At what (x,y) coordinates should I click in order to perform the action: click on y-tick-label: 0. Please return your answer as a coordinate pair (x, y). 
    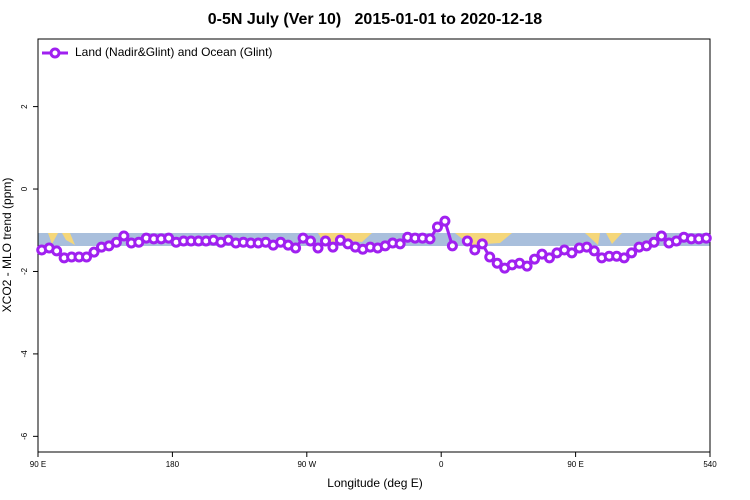
    Looking at the image, I should click on (24, 188).